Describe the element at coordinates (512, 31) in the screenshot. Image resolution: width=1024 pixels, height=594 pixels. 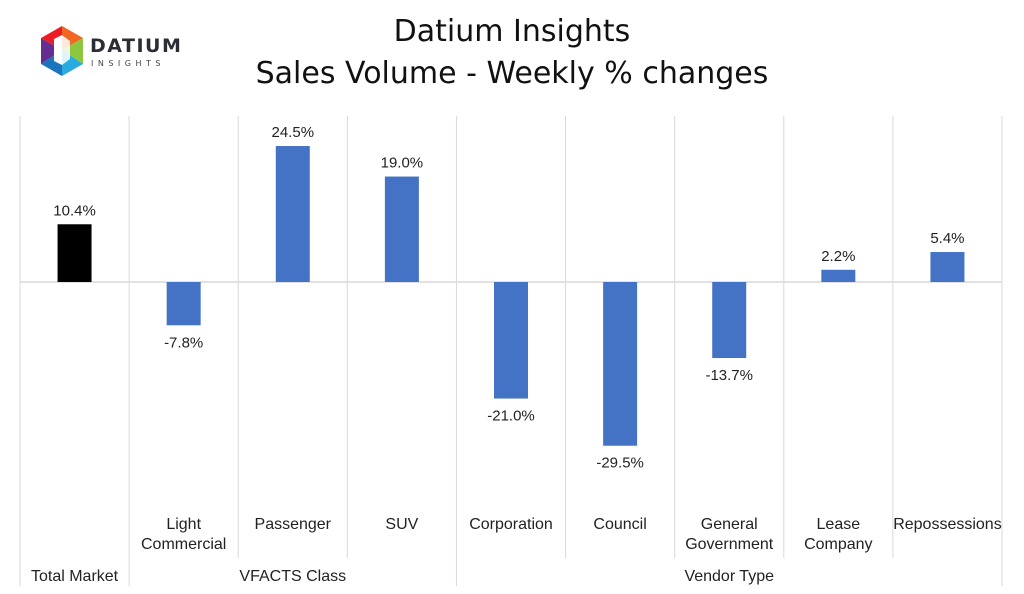
I see `chart-title: Datium Insights` at that location.